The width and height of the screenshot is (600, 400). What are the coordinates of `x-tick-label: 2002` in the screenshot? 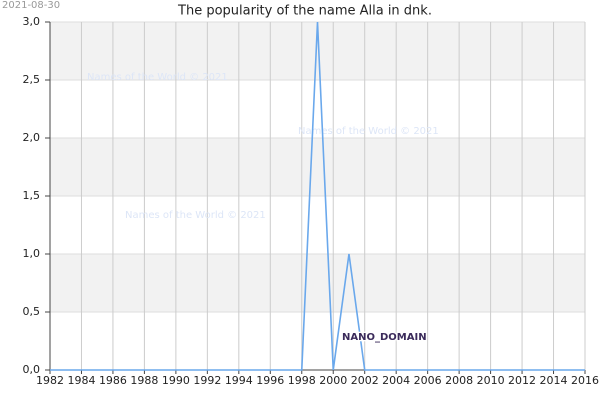 It's located at (365, 380).